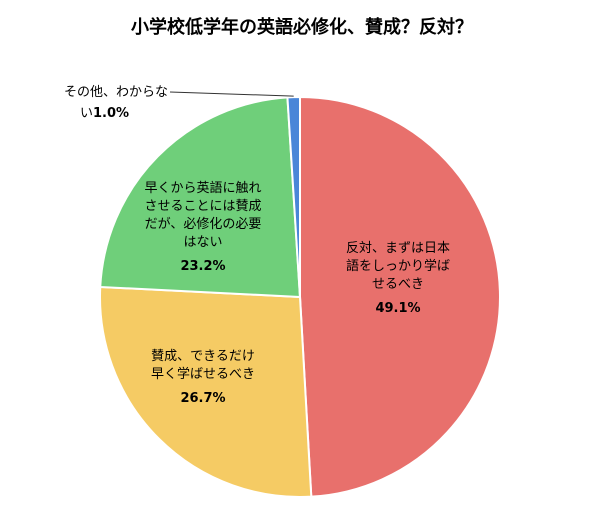  Describe the element at coordinates (202, 188) in the screenshot. I see `slice-label-line: 早くから英語に触れ` at that location.